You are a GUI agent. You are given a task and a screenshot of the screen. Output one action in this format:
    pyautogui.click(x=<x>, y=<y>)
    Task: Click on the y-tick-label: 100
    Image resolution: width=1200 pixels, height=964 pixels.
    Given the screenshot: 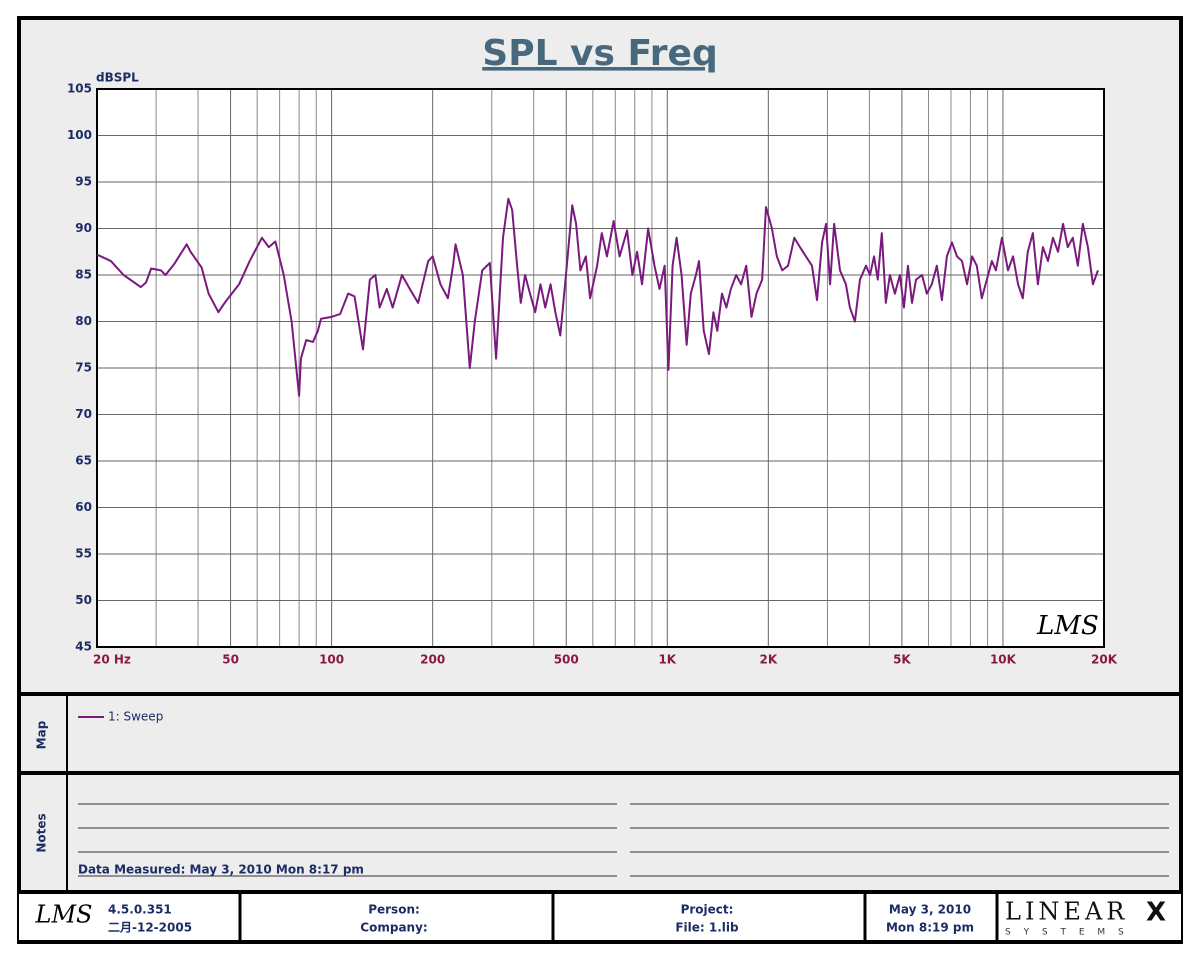 What is the action you would take?
    pyautogui.click(x=79, y=135)
    